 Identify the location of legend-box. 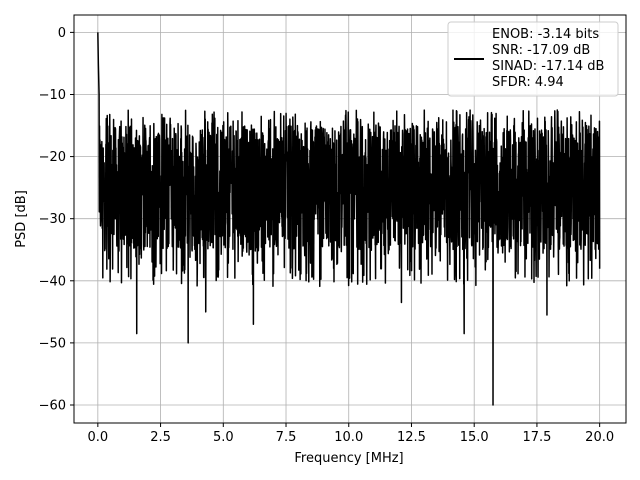
(533, 59).